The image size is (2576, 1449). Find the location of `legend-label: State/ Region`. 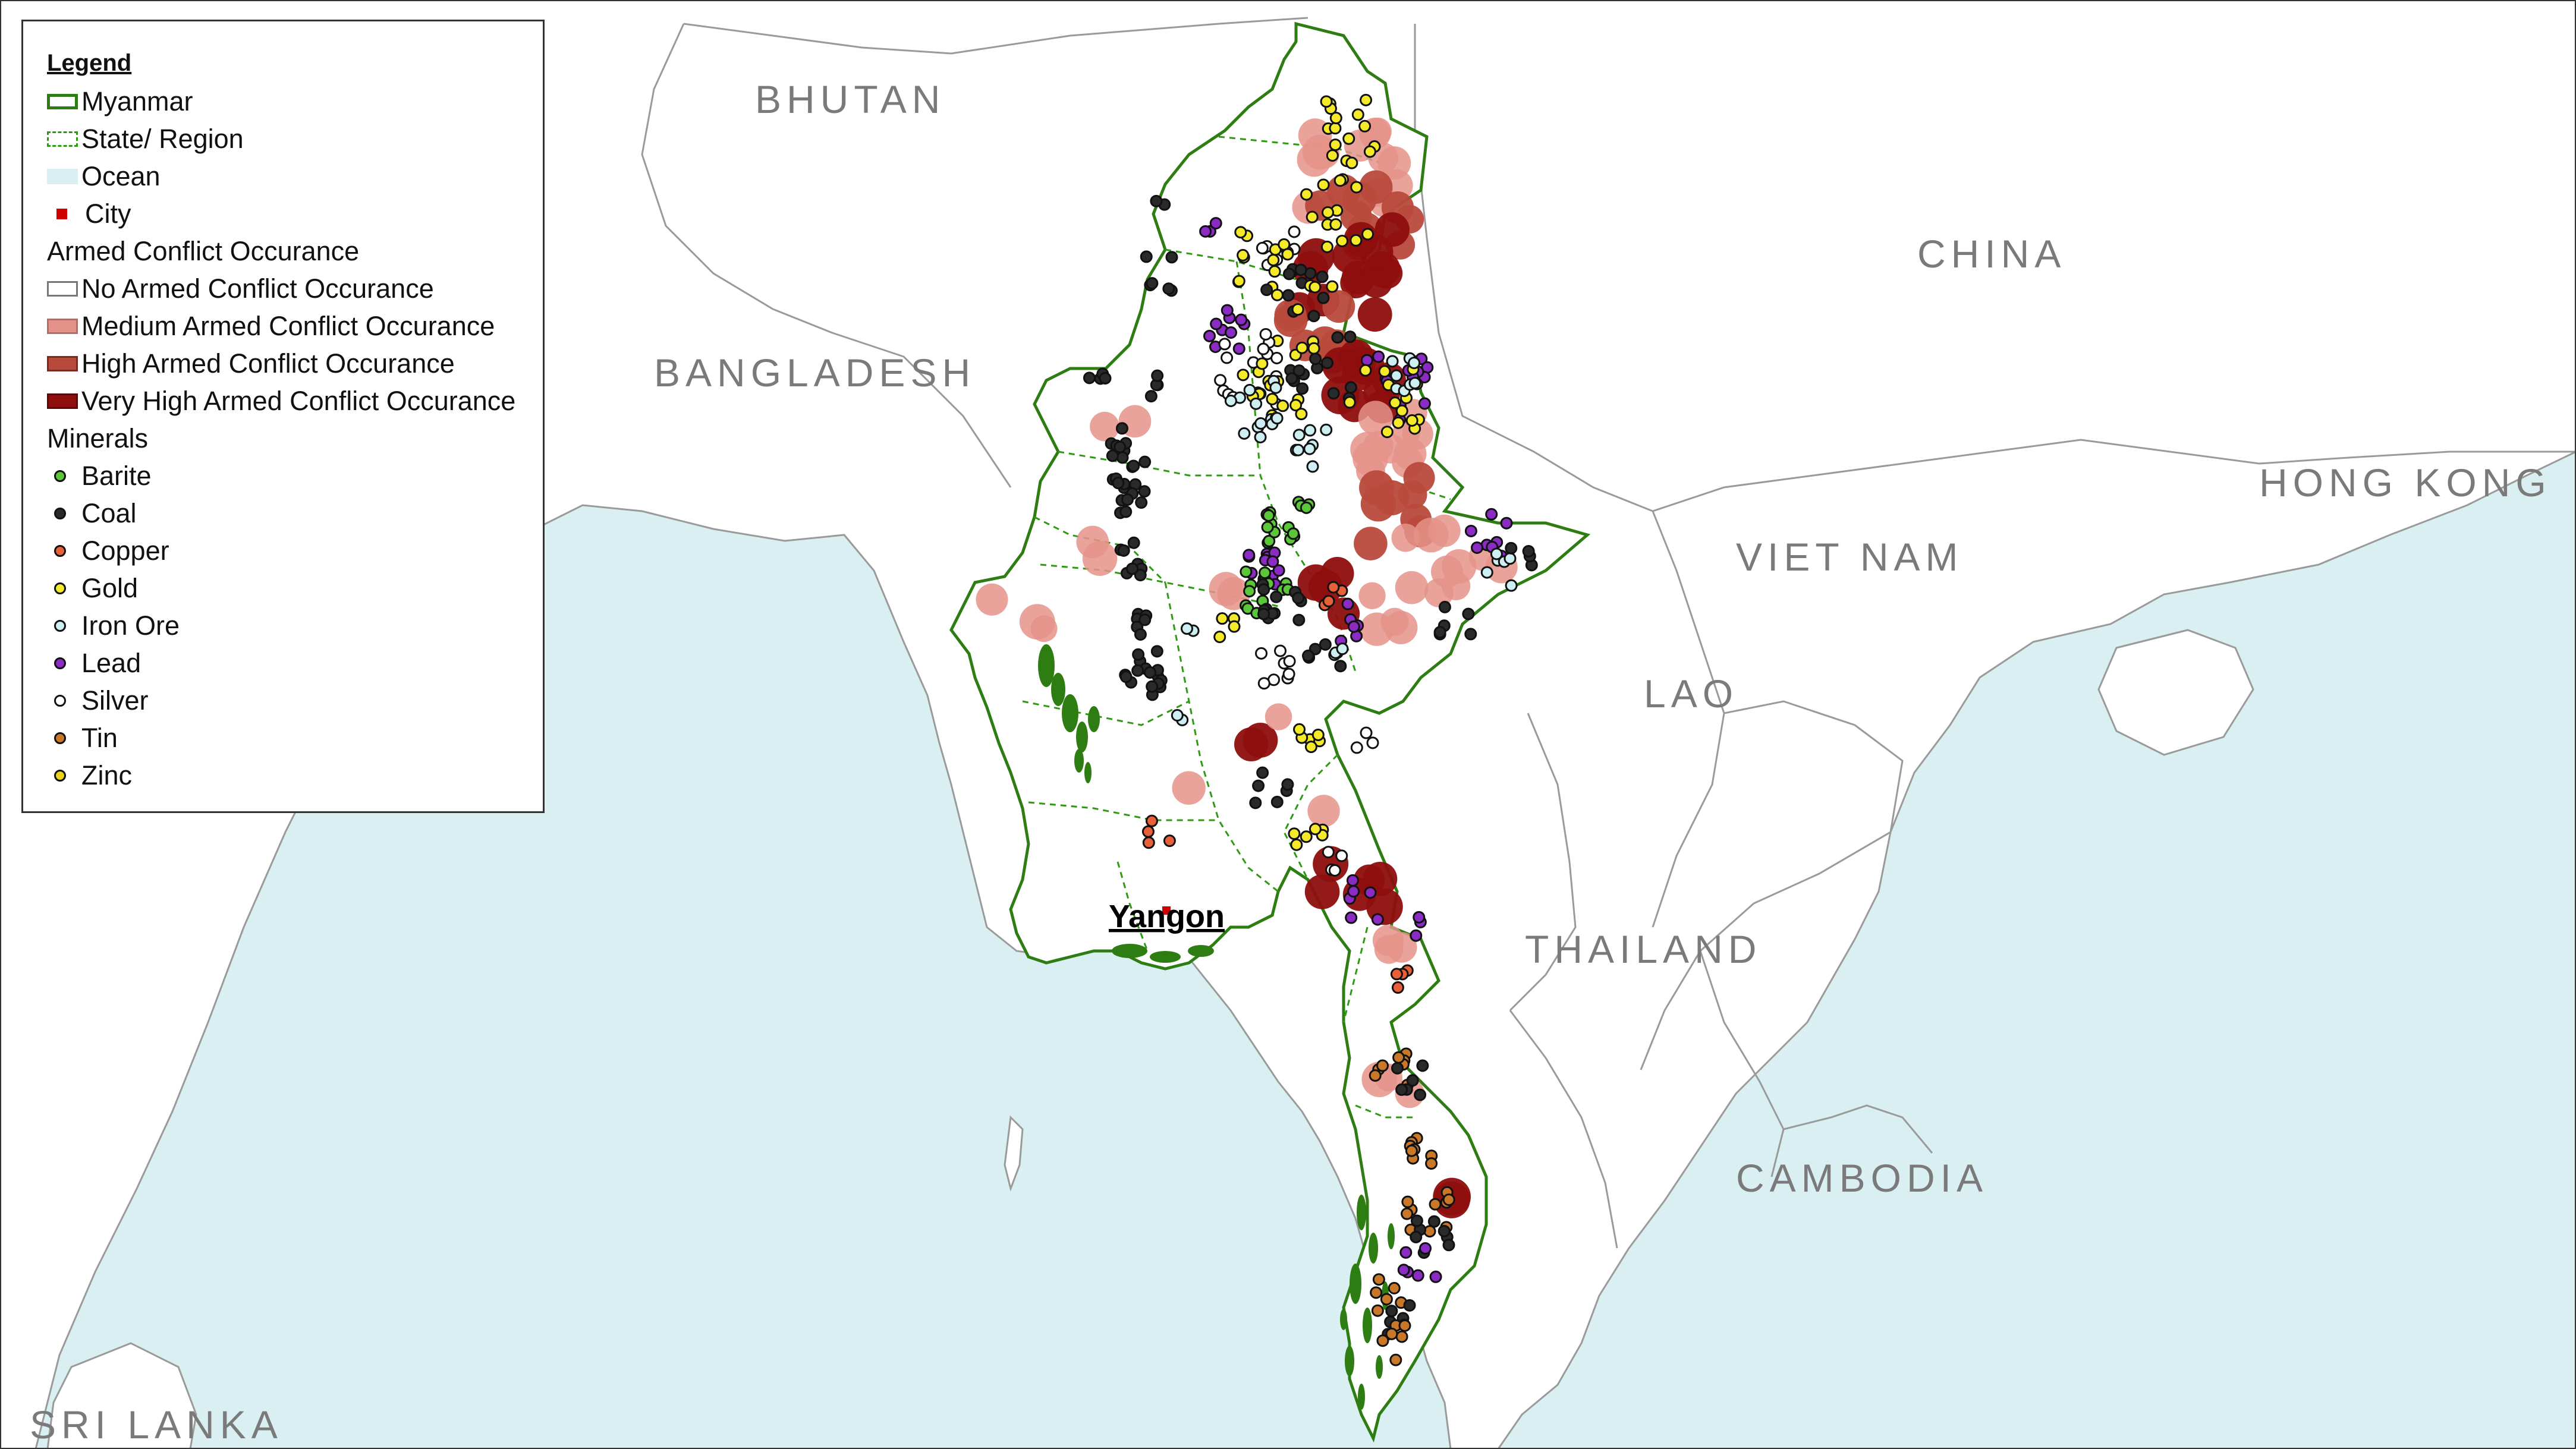

legend-label: State/ Region is located at coordinates (162, 139).